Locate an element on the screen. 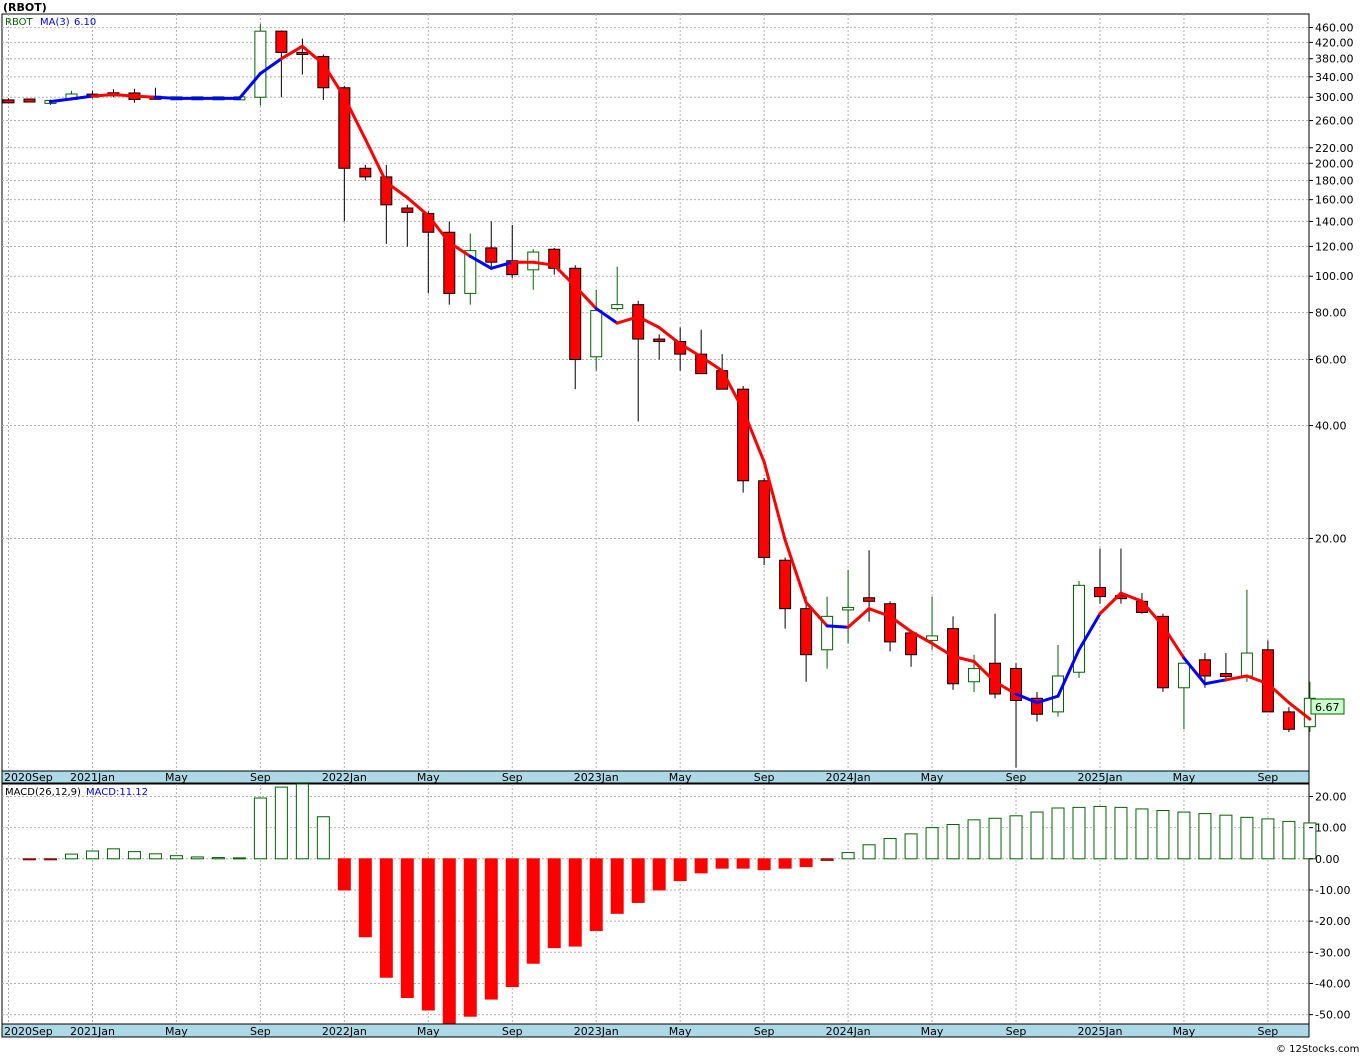 The height and width of the screenshot is (1056, 1360). price-tick-label: 60.00 is located at coordinates (1331, 359).